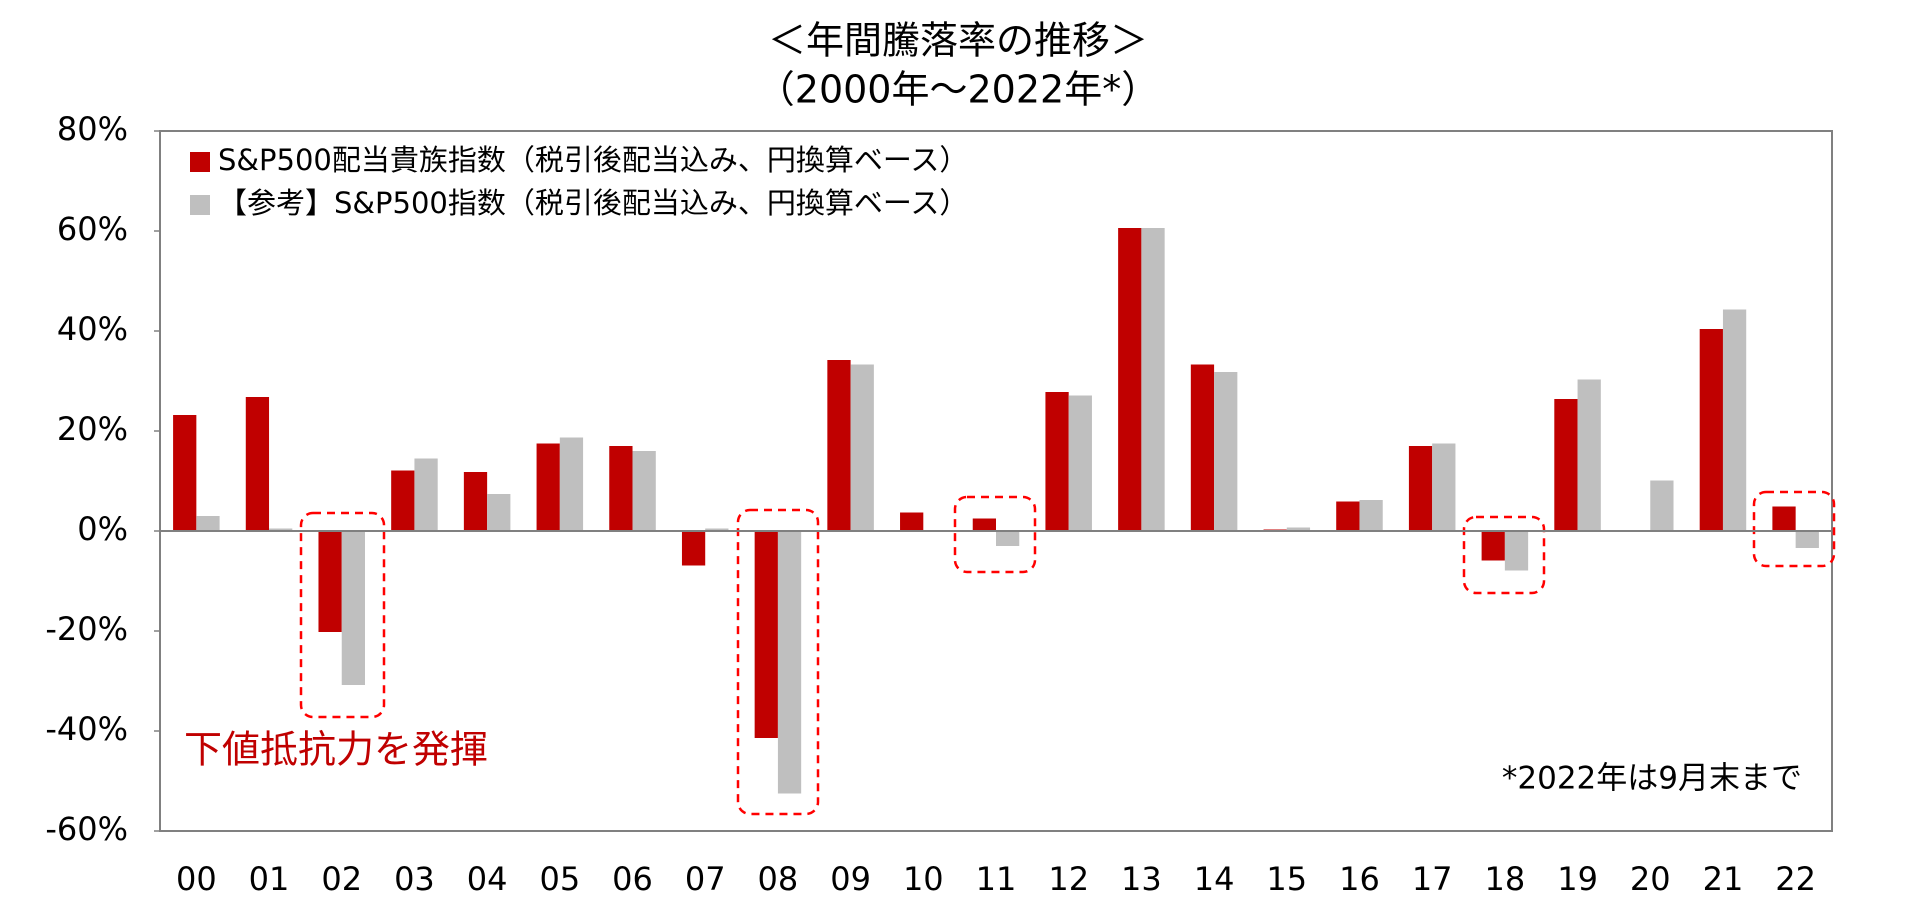 Image resolution: width=1916 pixels, height=909 pixels. What do you see at coordinates (1068, 879) in the screenshot?
I see `x-tick-label: 12` at bounding box center [1068, 879].